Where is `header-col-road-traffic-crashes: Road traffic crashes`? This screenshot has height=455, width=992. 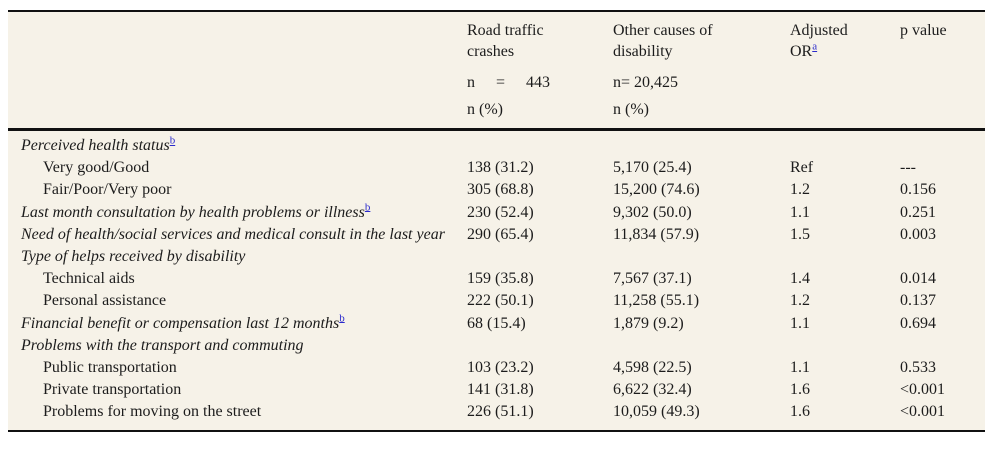
header-col-road-traffic-crashes: Road traffic crashes is located at coordinates (532, 36).